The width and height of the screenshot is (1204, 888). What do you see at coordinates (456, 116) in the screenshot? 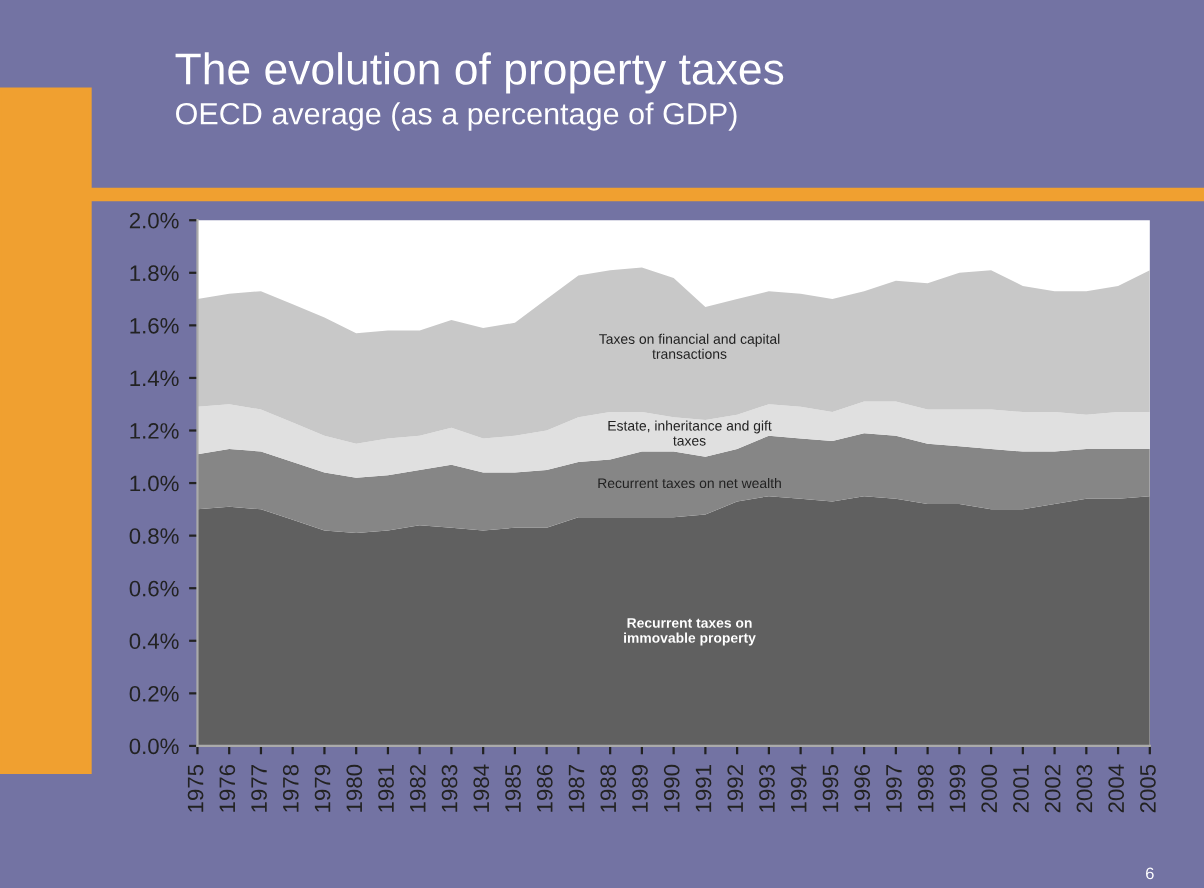
I see `chart-subtitle: OECD average (as a percentage of GDP)` at bounding box center [456, 116].